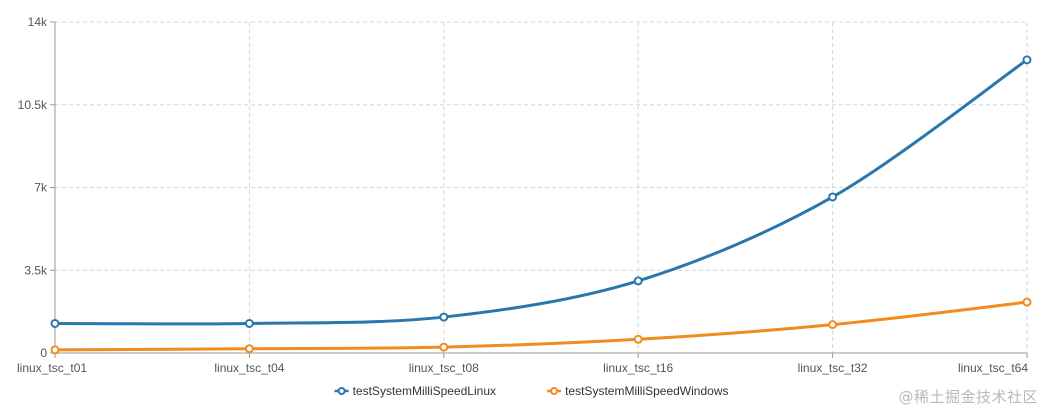 The image size is (1050, 415). What do you see at coordinates (33, 105) in the screenshot?
I see `y-tick-label: 10.5k` at bounding box center [33, 105].